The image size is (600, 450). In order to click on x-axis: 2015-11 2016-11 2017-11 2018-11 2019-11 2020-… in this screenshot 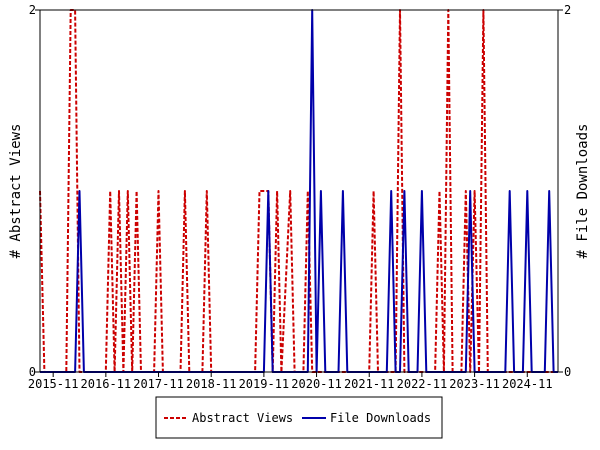, I will do `click(290, 381)`.